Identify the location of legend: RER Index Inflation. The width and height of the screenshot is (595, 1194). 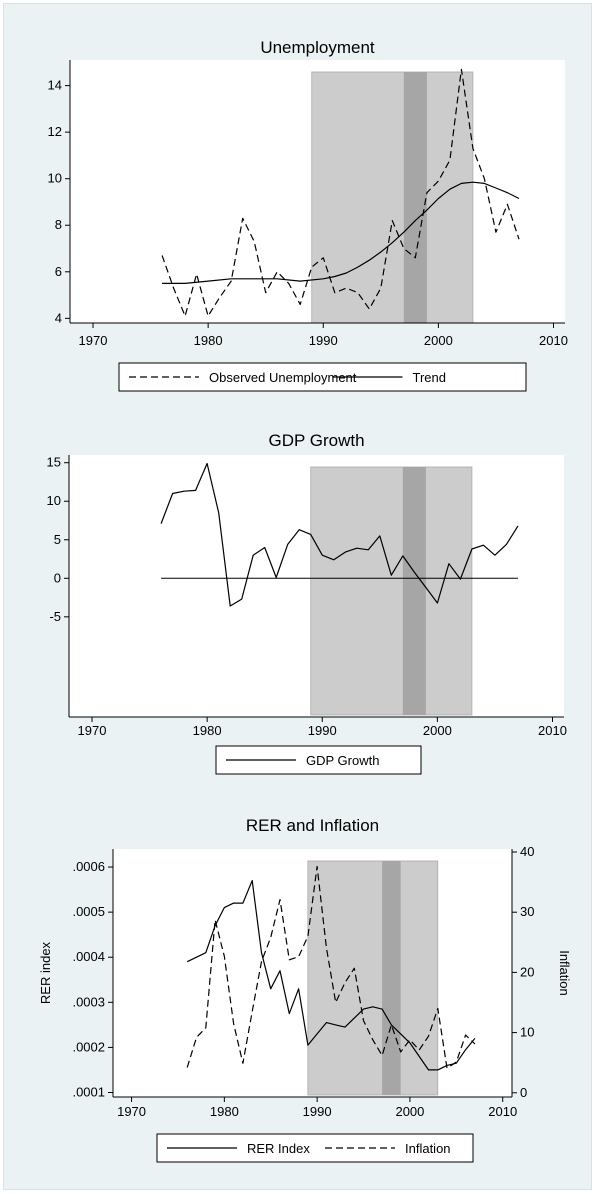
(315, 1148).